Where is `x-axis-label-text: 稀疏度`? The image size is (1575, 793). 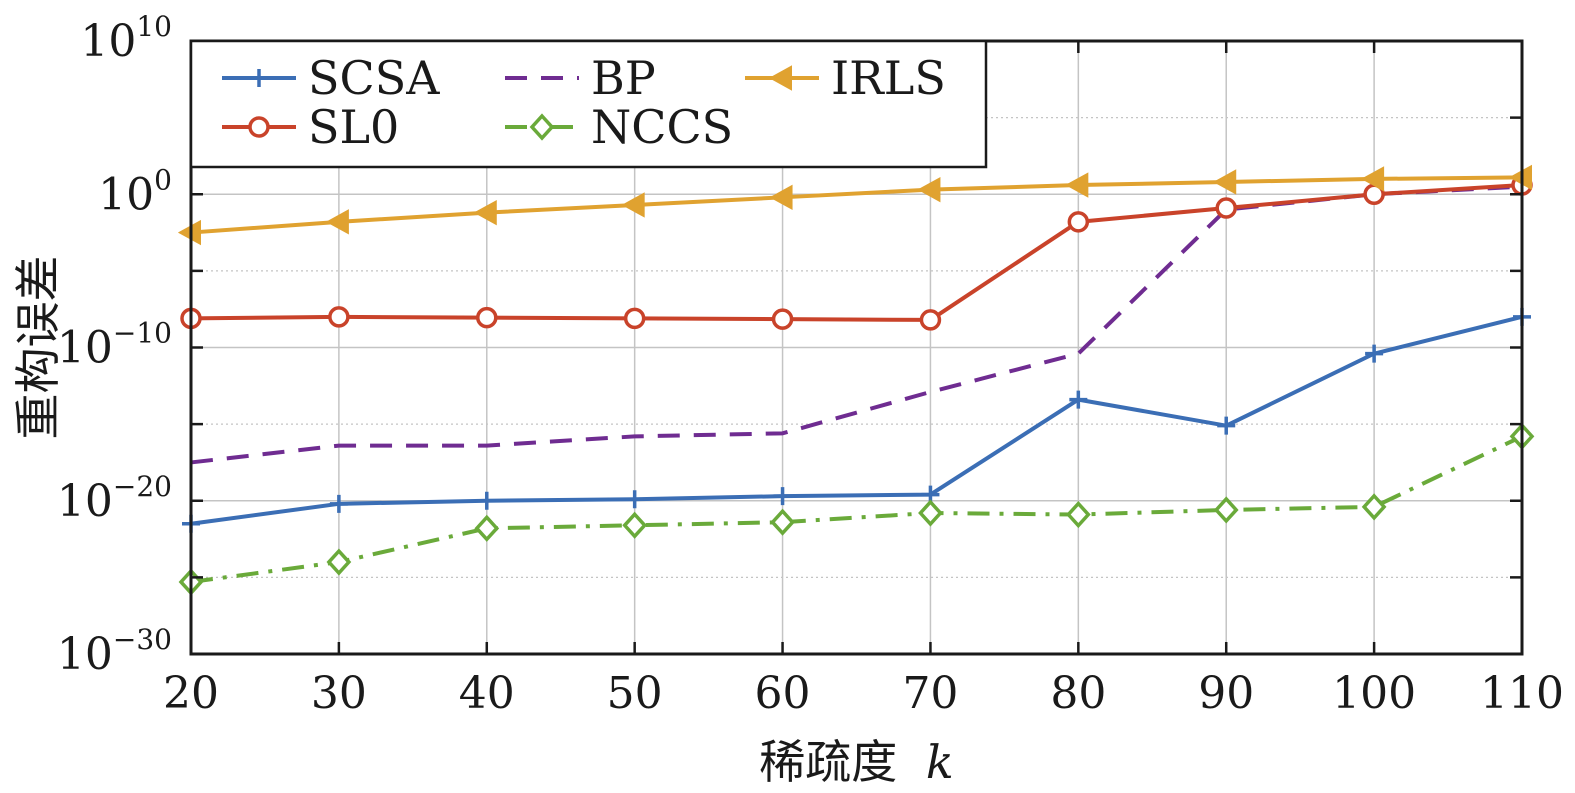
x-axis-label-text: 稀疏度 is located at coordinates (828, 762).